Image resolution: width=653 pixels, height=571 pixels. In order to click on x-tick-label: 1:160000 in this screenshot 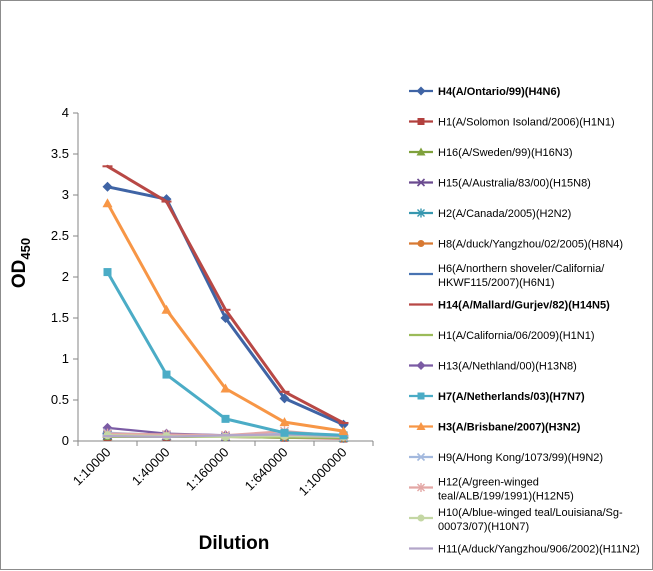, I will do `click(207, 469)`.